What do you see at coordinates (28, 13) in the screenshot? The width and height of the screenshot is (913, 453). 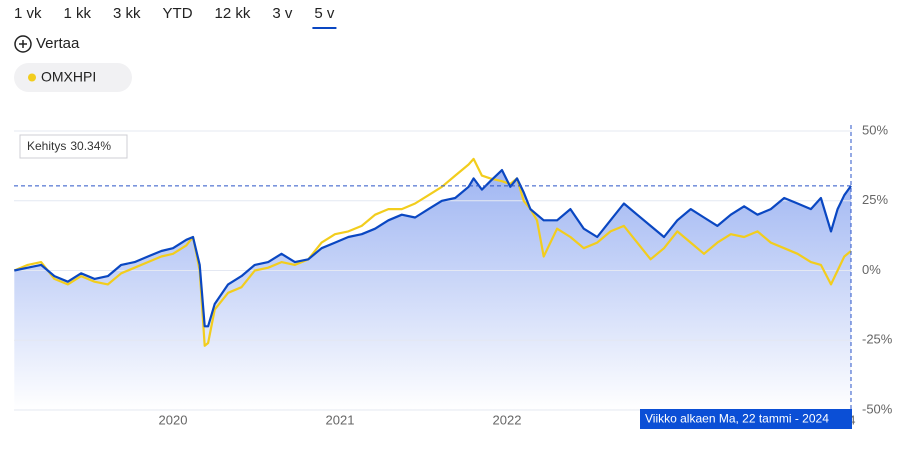 I see `range-tab: 1 vk` at bounding box center [28, 13].